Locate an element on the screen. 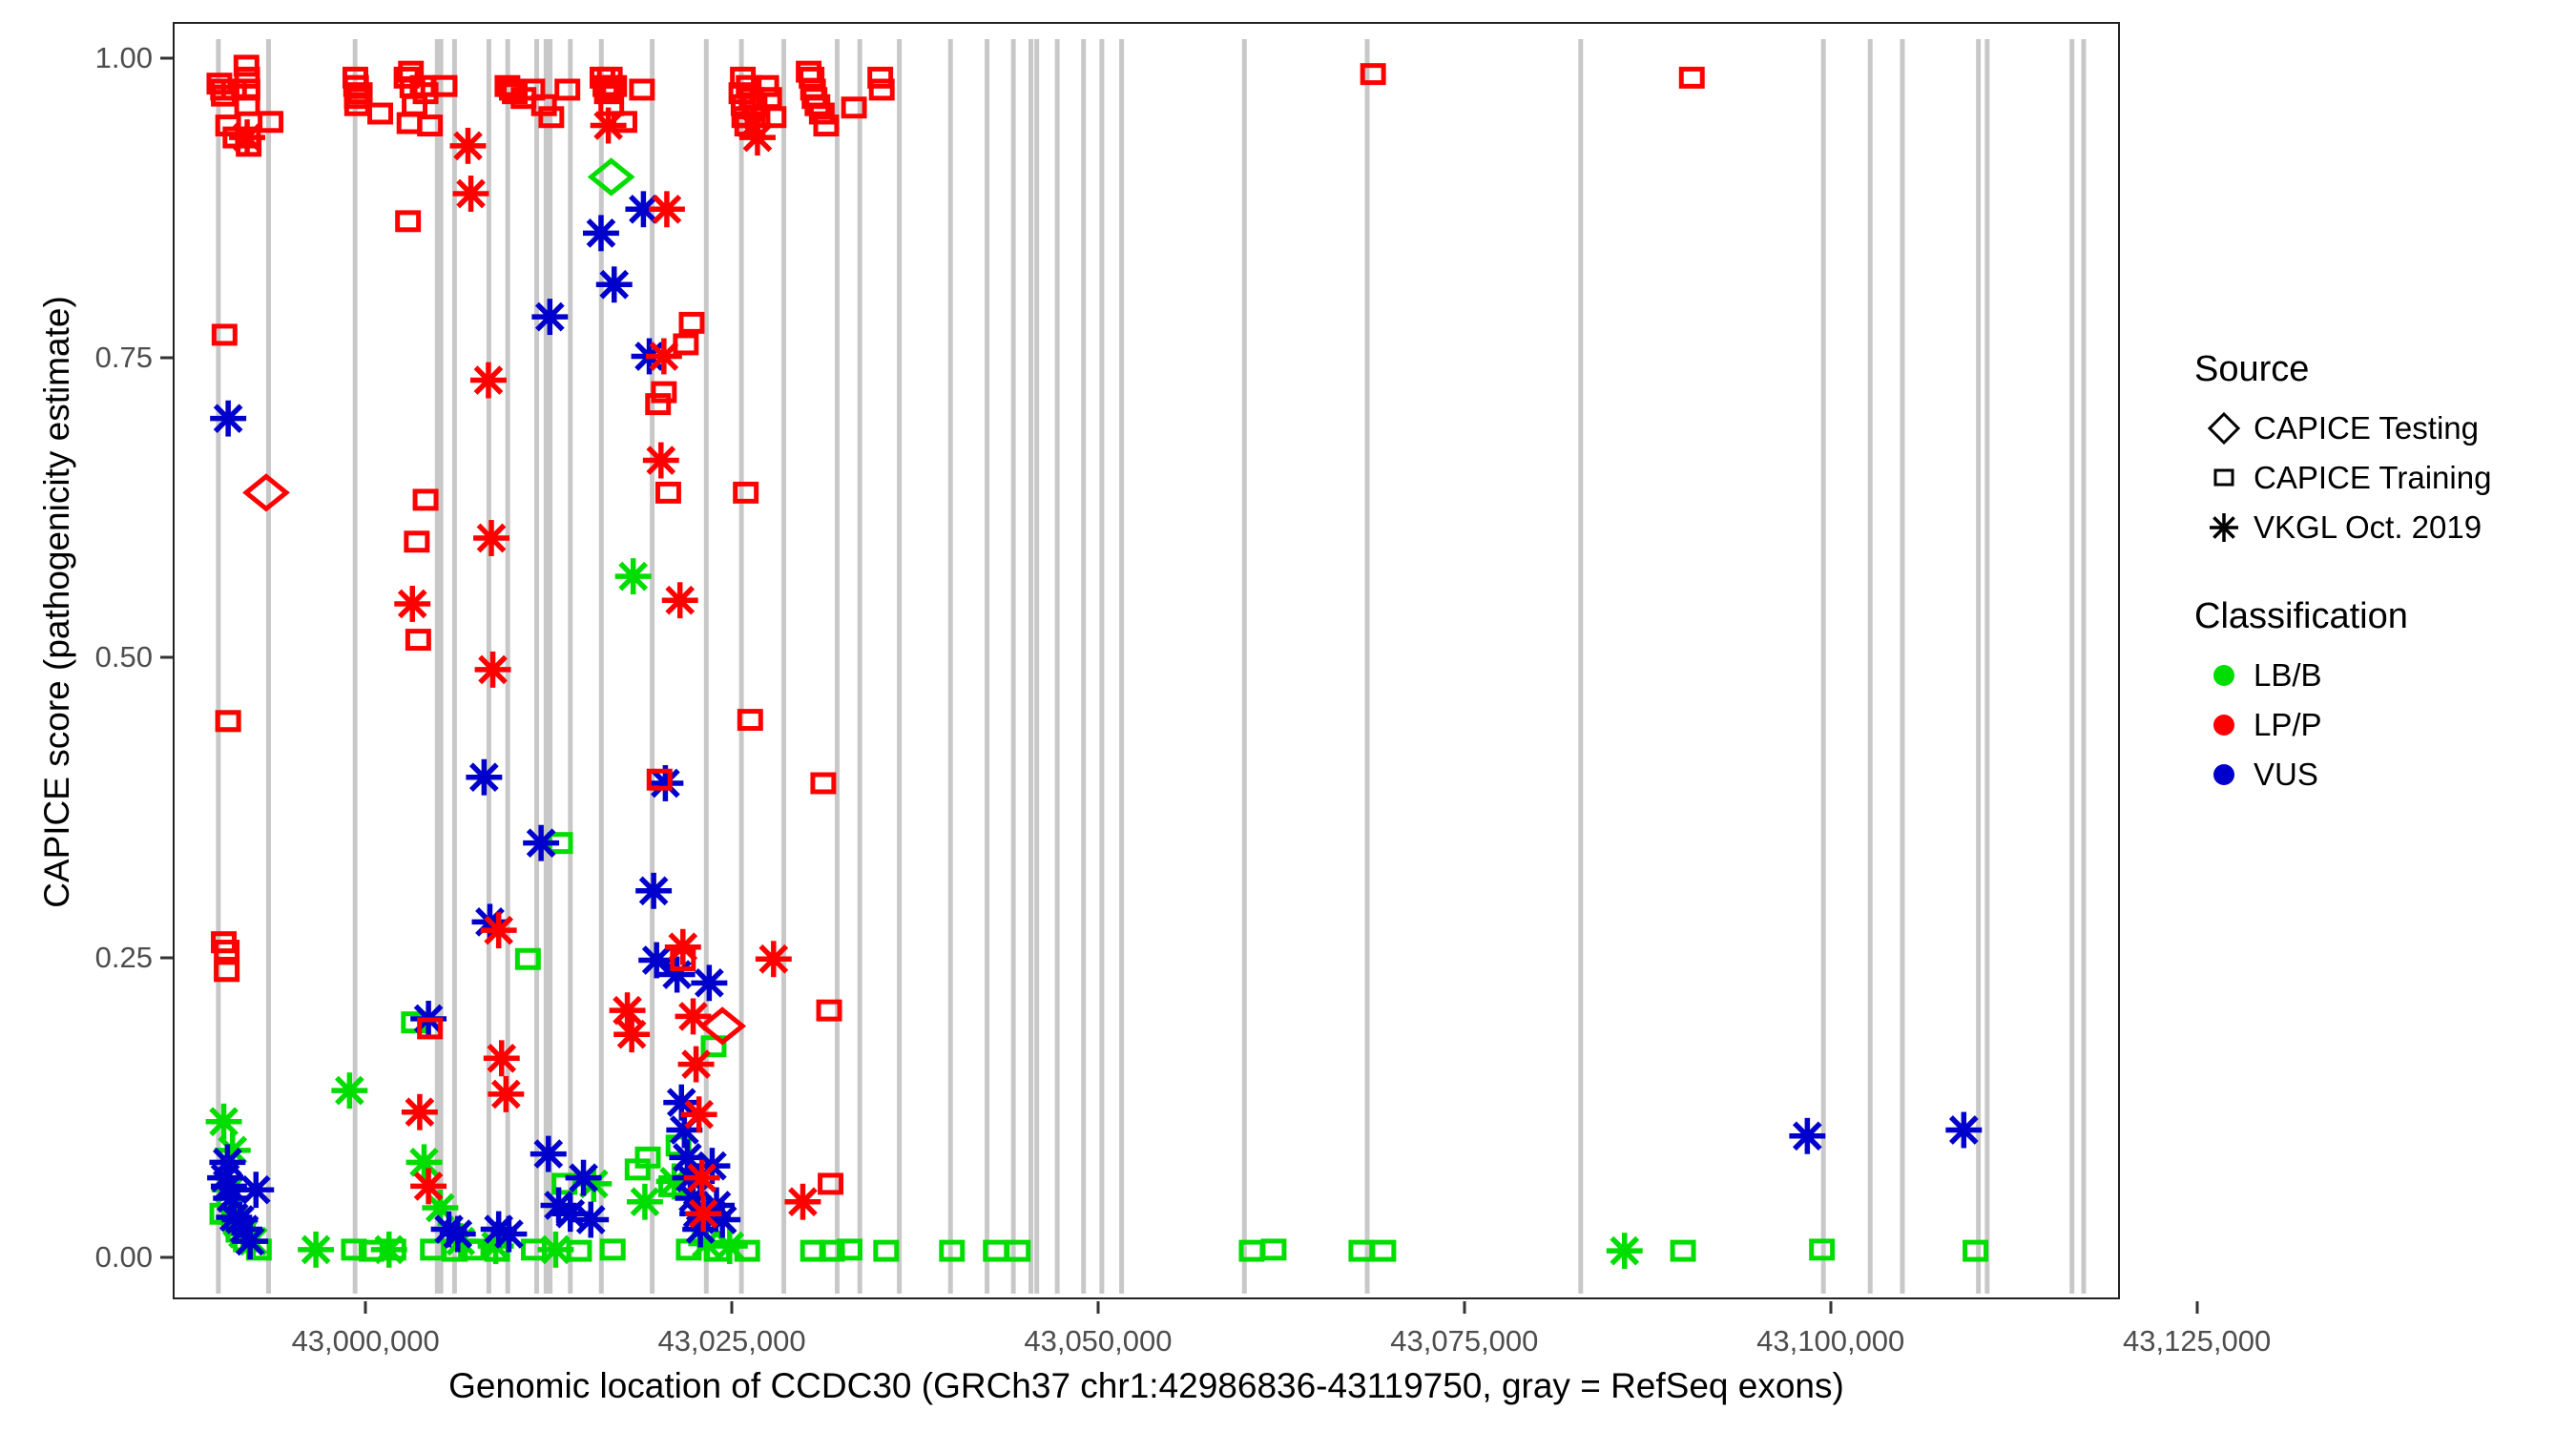 The height and width of the screenshot is (1431, 2576). legend-label: LP/P is located at coordinates (2288, 724).